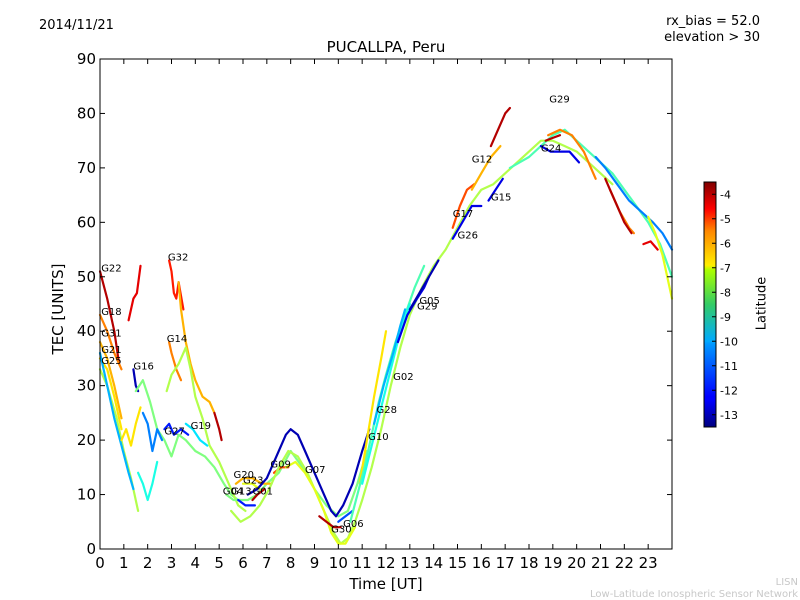 This screenshot has height=600, width=800. Describe the element at coordinates (600, 563) in the screenshot. I see `x-tick-label: 21` at that location.